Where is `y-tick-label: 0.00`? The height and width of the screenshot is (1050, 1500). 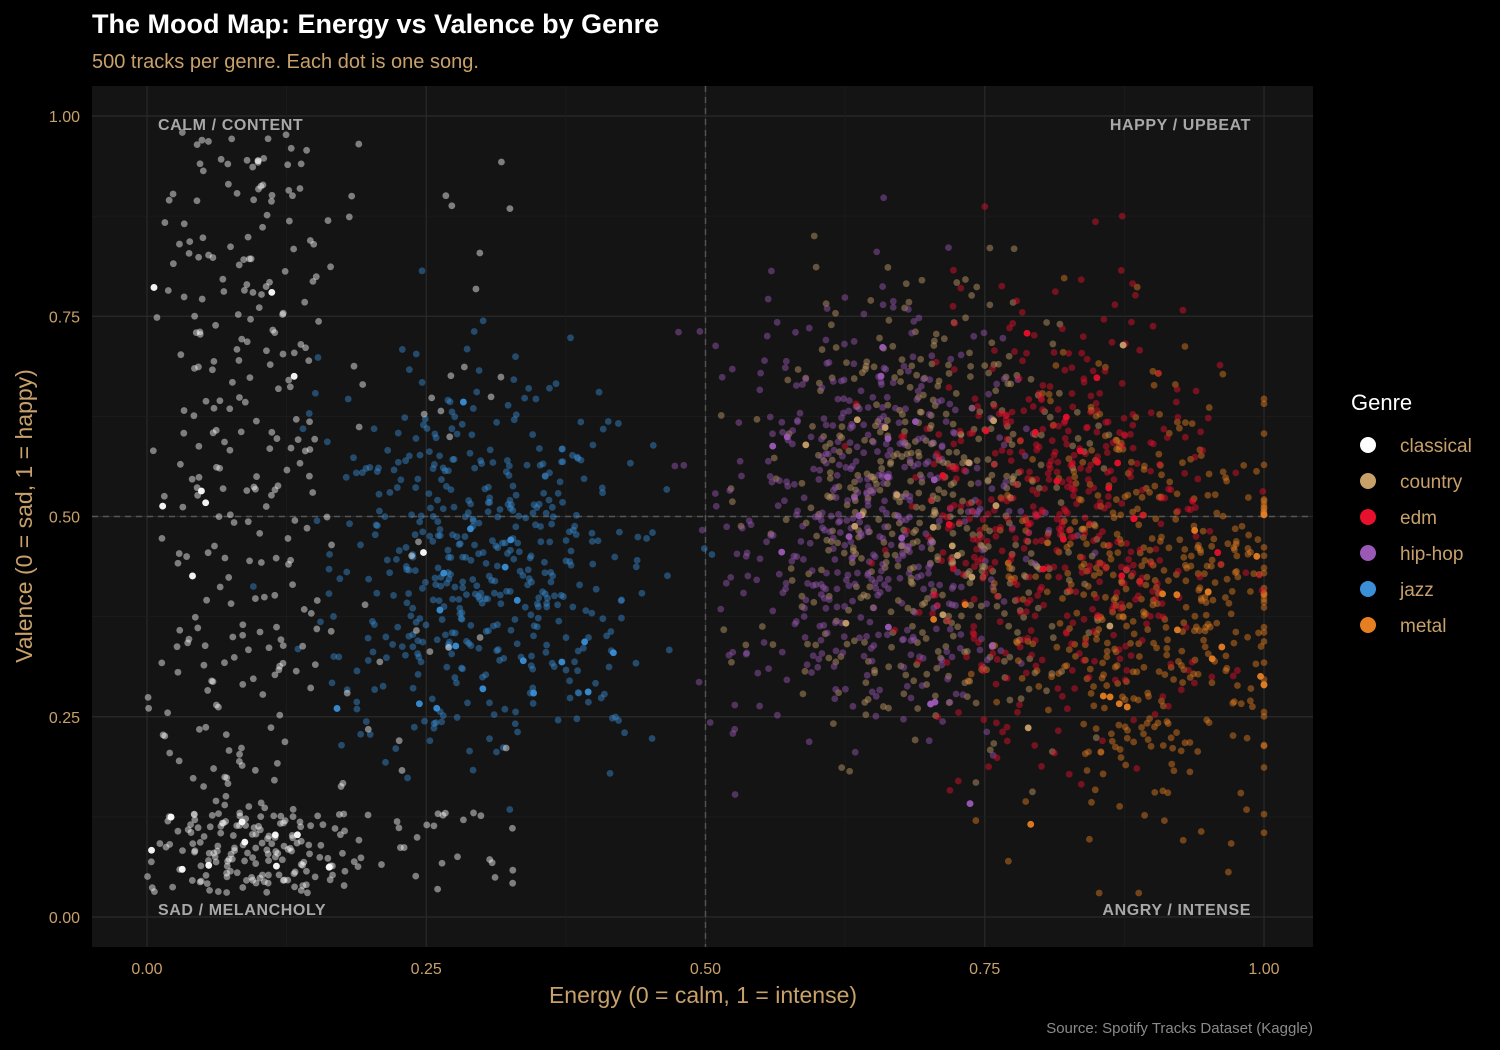 y-tick-label: 0.00 is located at coordinates (64, 918).